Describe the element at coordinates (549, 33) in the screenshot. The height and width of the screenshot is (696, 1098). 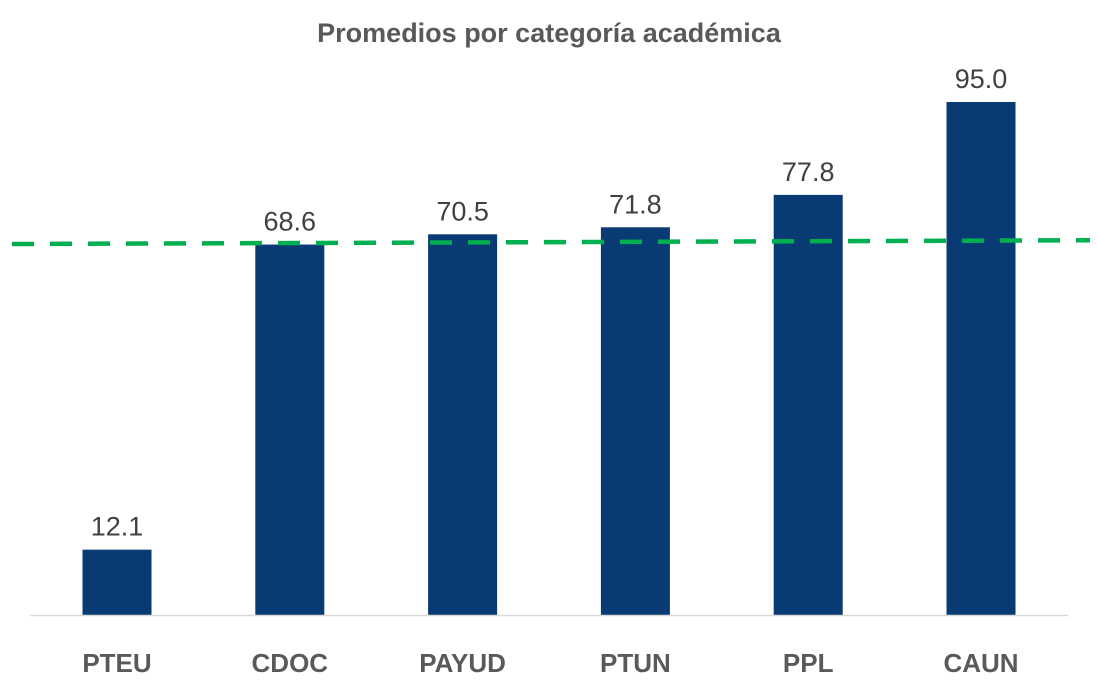
I see `chart-title: Promedios por categoría académica` at that location.